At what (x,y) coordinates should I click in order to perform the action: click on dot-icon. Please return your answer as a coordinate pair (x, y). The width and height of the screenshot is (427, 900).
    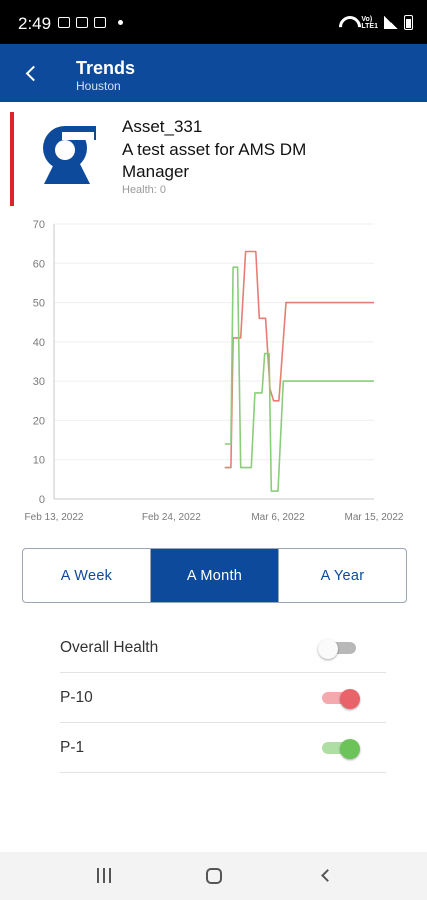
    Looking at the image, I should click on (120, 22).